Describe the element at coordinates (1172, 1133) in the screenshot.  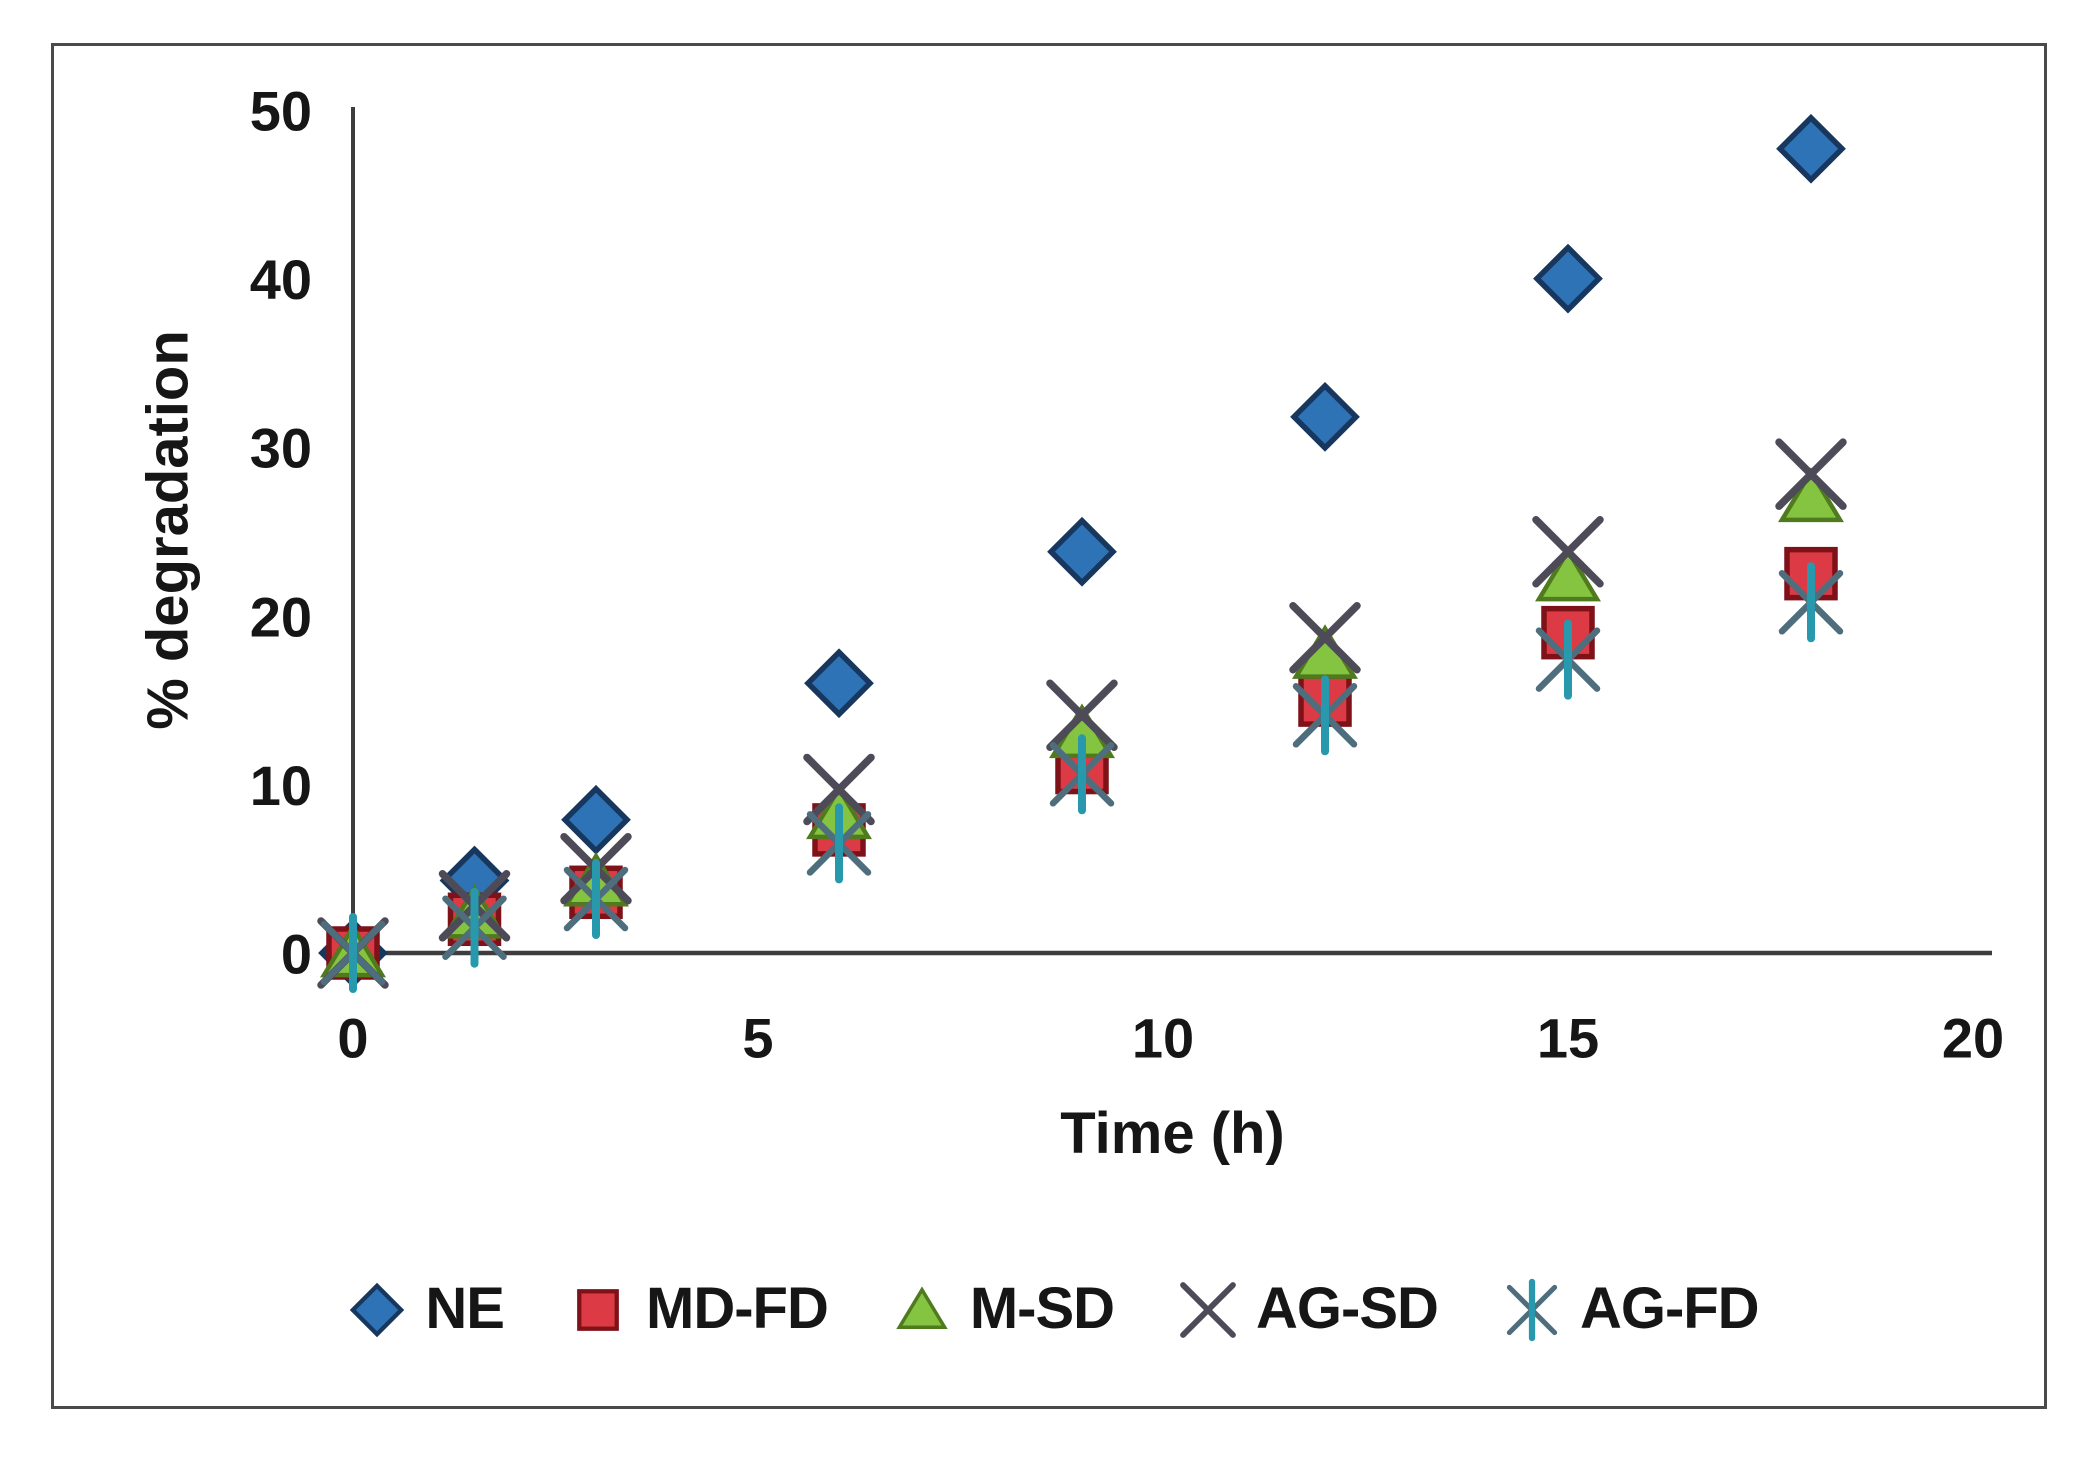
I see `x-axis-title: Time (h)` at that location.